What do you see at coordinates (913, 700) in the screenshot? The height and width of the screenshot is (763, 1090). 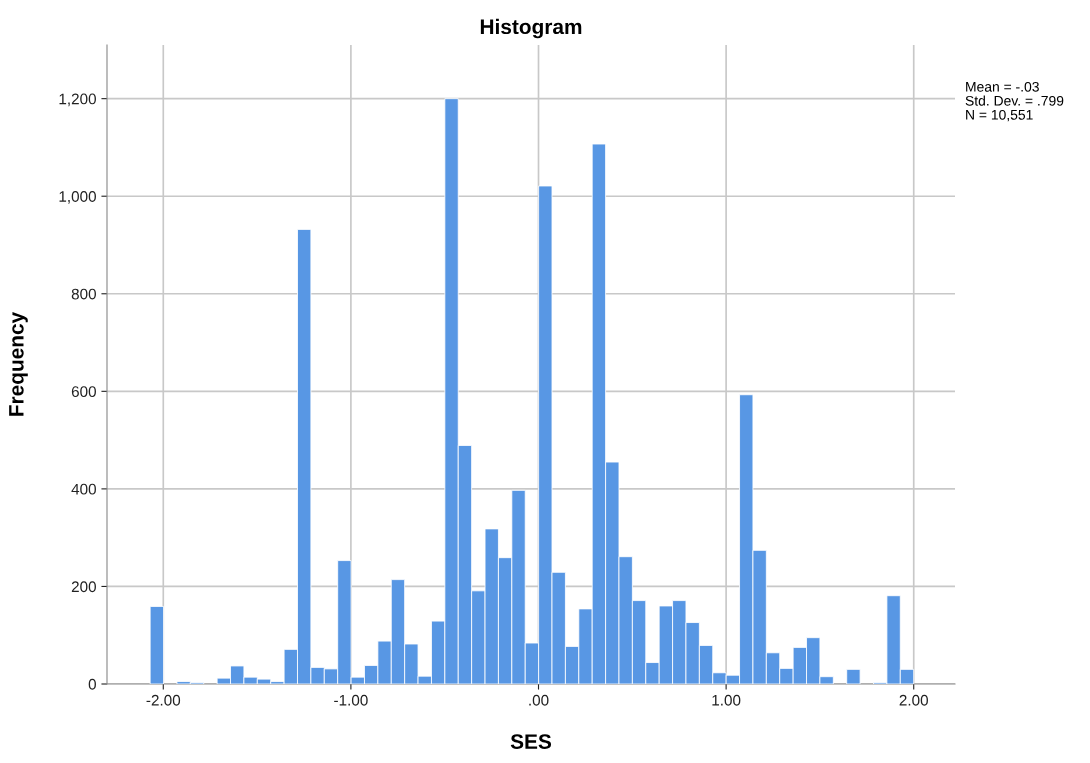 I see `x-tick-label: 2.00` at bounding box center [913, 700].